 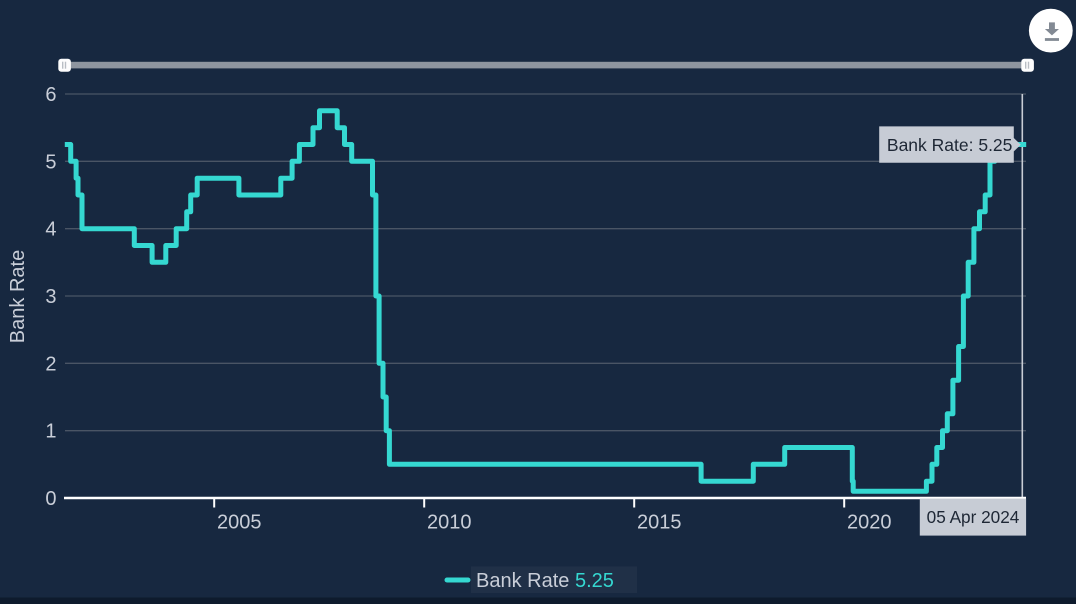 I want to click on svg-text: 1, so click(x=50, y=432).